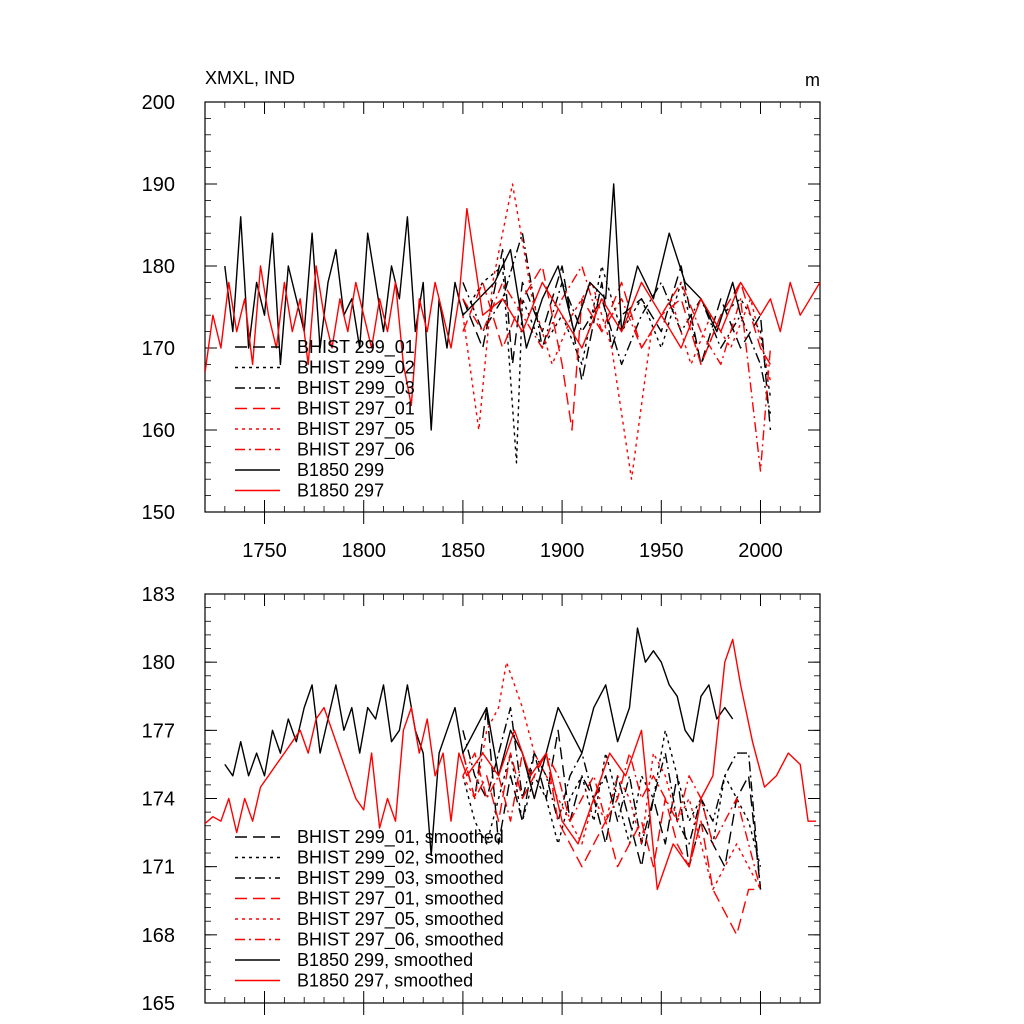 This screenshot has height=1024, width=1024. I want to click on y-tick-label: 171, so click(158, 868).